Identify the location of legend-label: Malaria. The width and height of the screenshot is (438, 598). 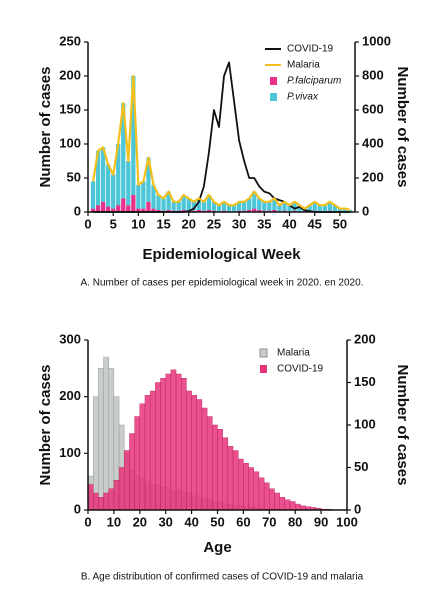
(293, 353).